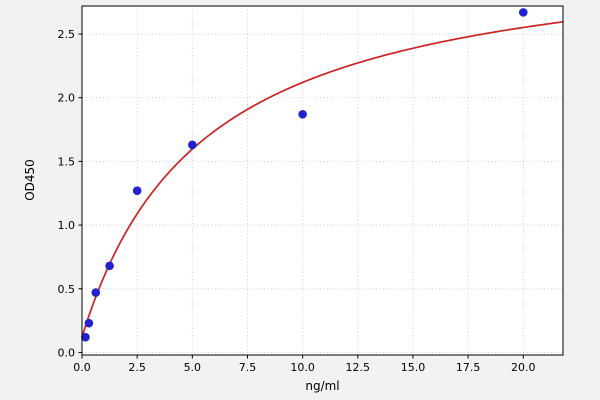 Image resolution: width=600 pixels, height=400 pixels. What do you see at coordinates (30, 180) in the screenshot?
I see `y-axis-label: OD450` at bounding box center [30, 180].